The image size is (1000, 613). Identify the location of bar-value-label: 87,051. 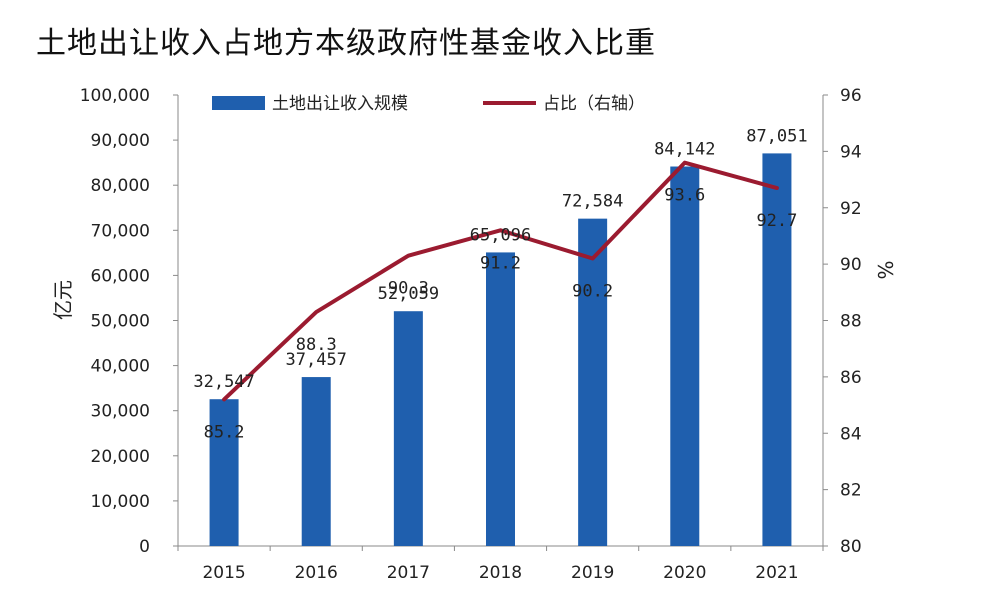
(776, 136).